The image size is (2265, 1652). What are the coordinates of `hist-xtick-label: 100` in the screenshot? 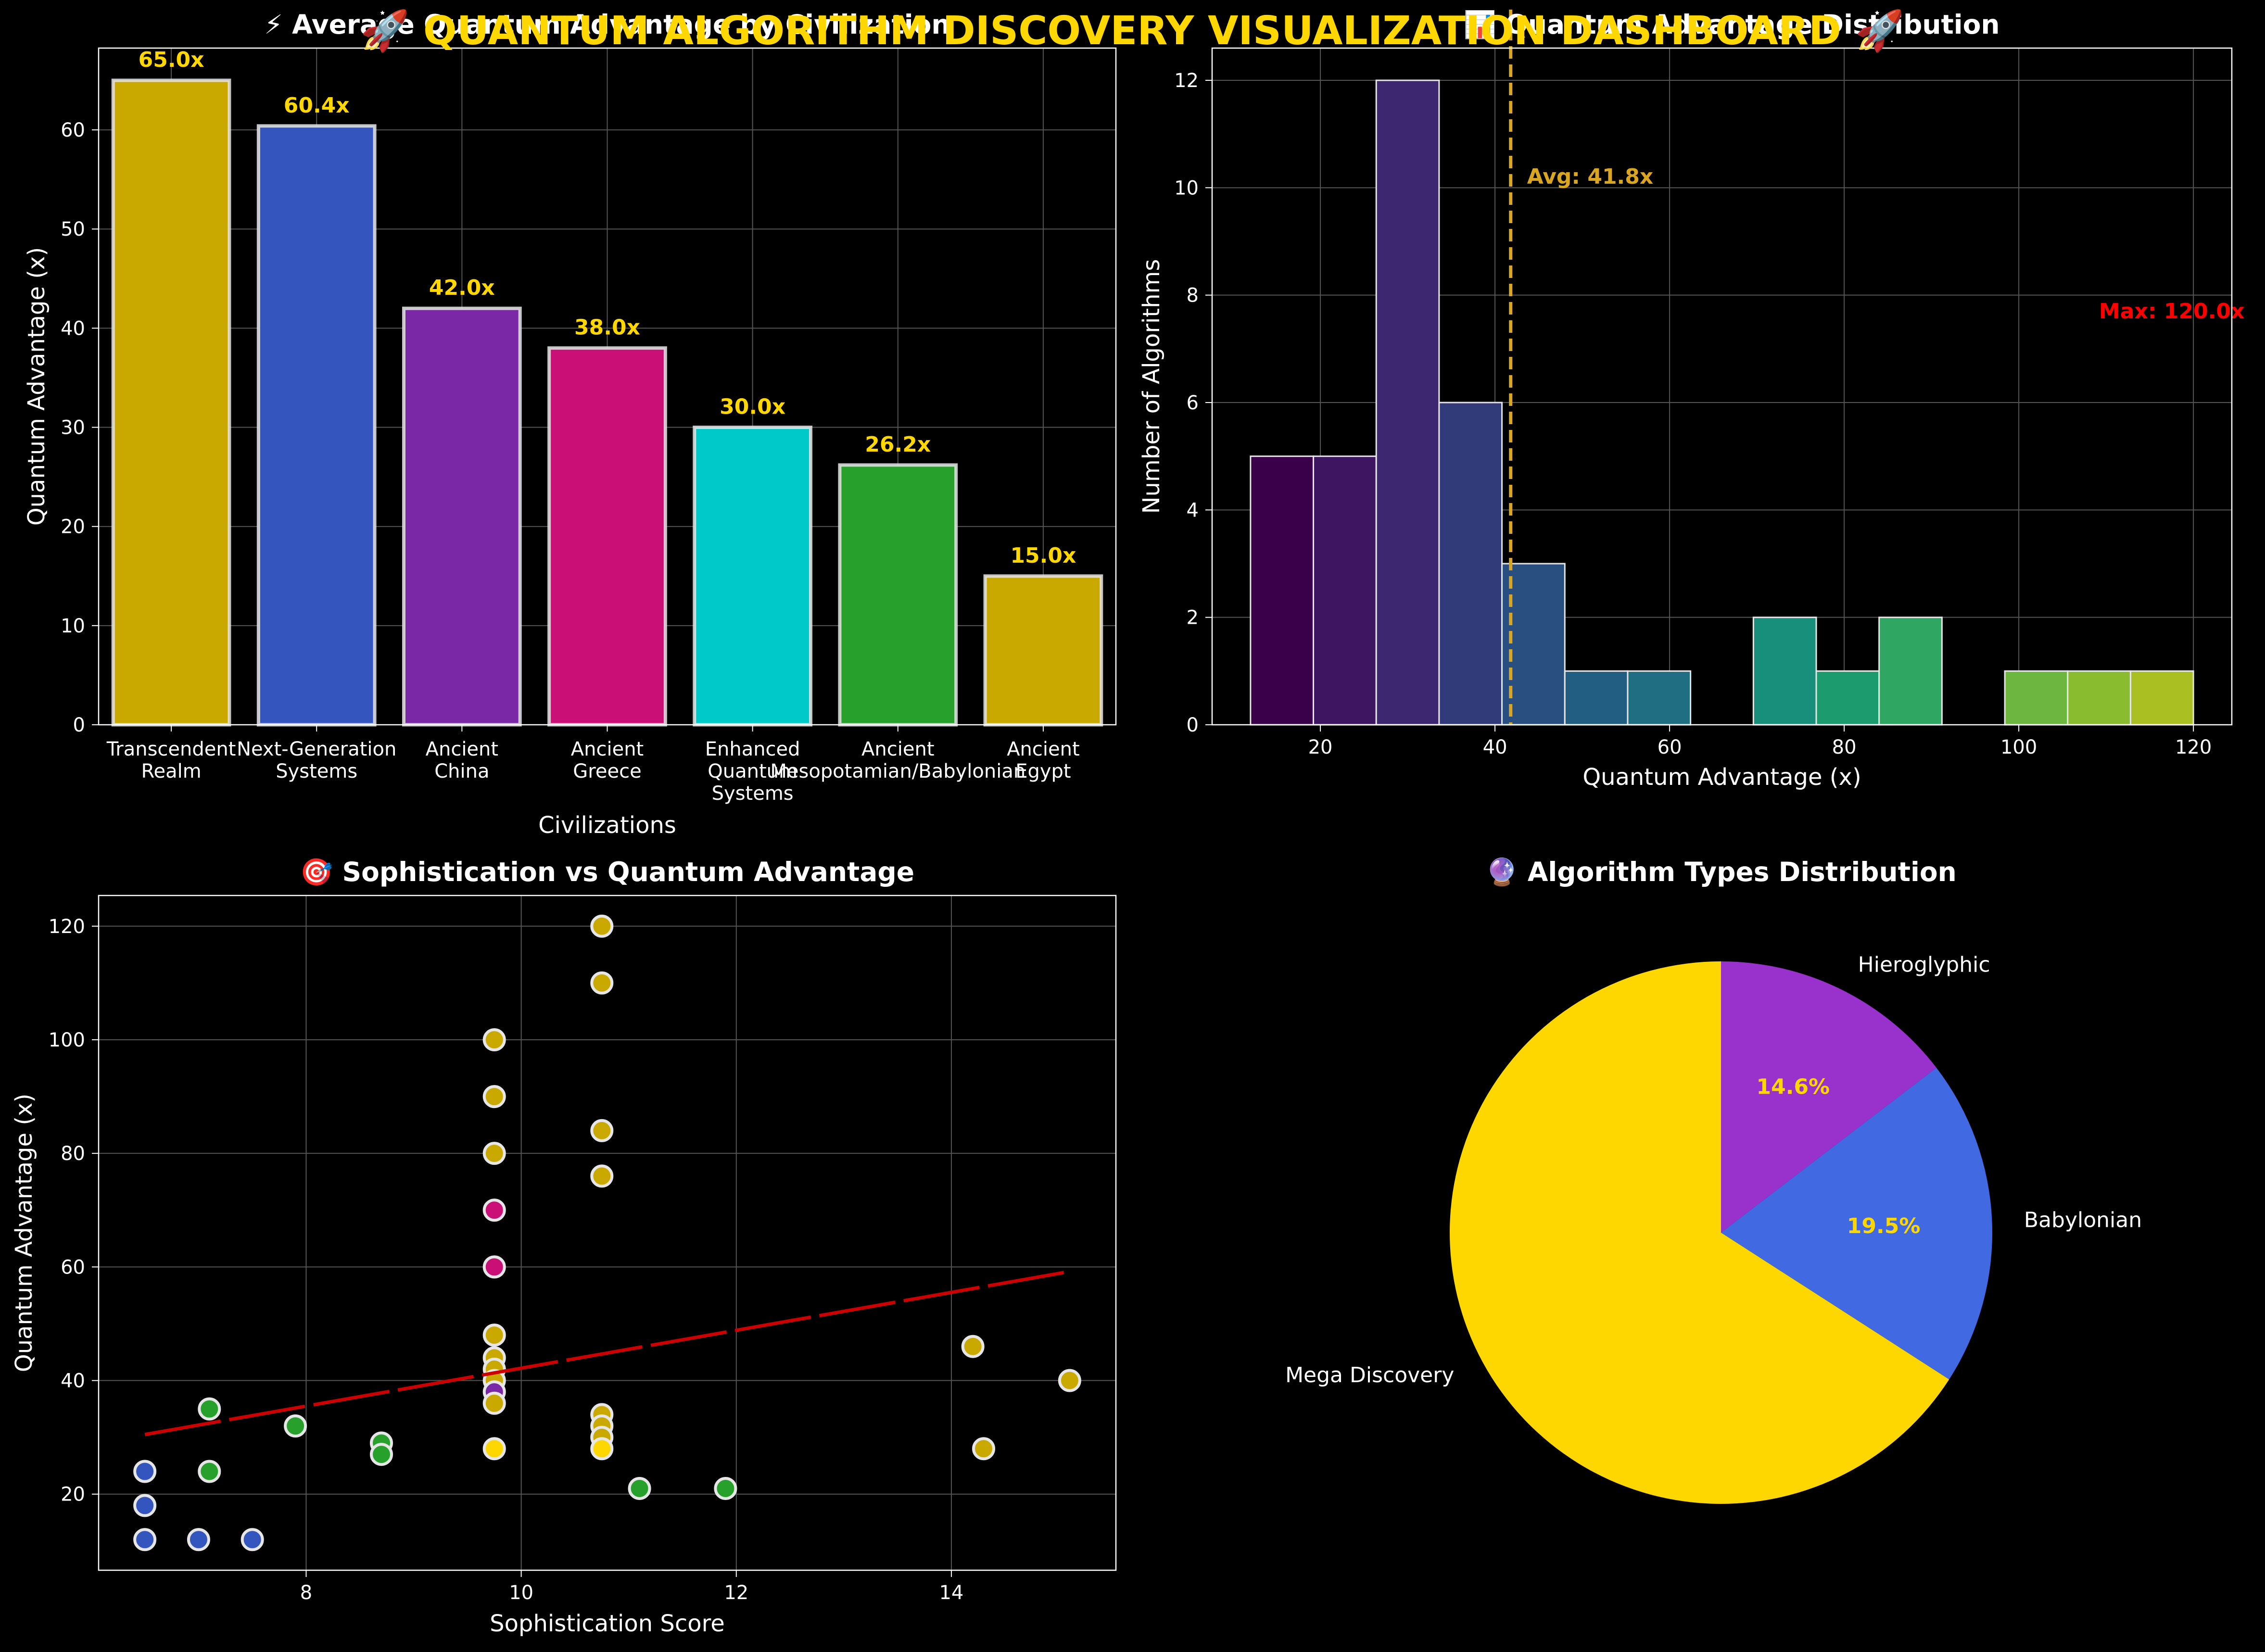 It's located at (2018, 747).